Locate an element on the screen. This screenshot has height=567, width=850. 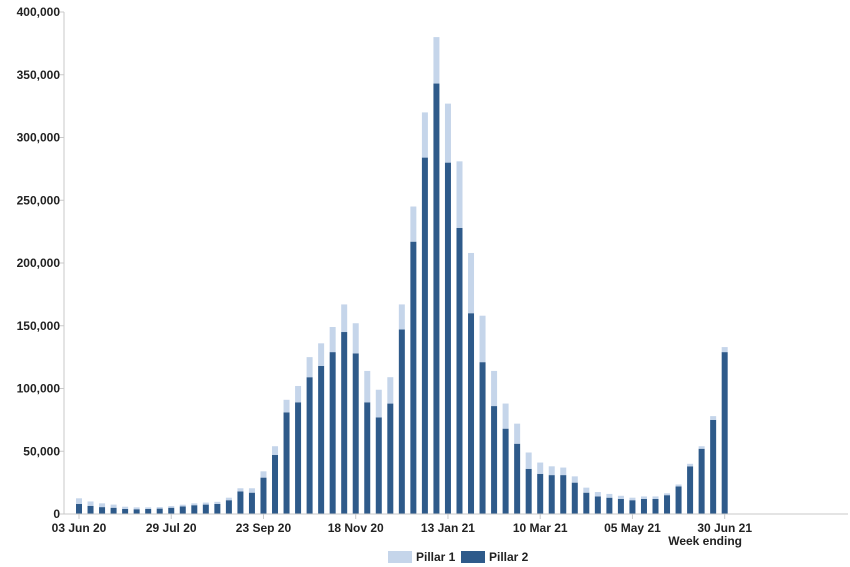
y-tick-label: 400,000 is located at coordinates (39, 12).